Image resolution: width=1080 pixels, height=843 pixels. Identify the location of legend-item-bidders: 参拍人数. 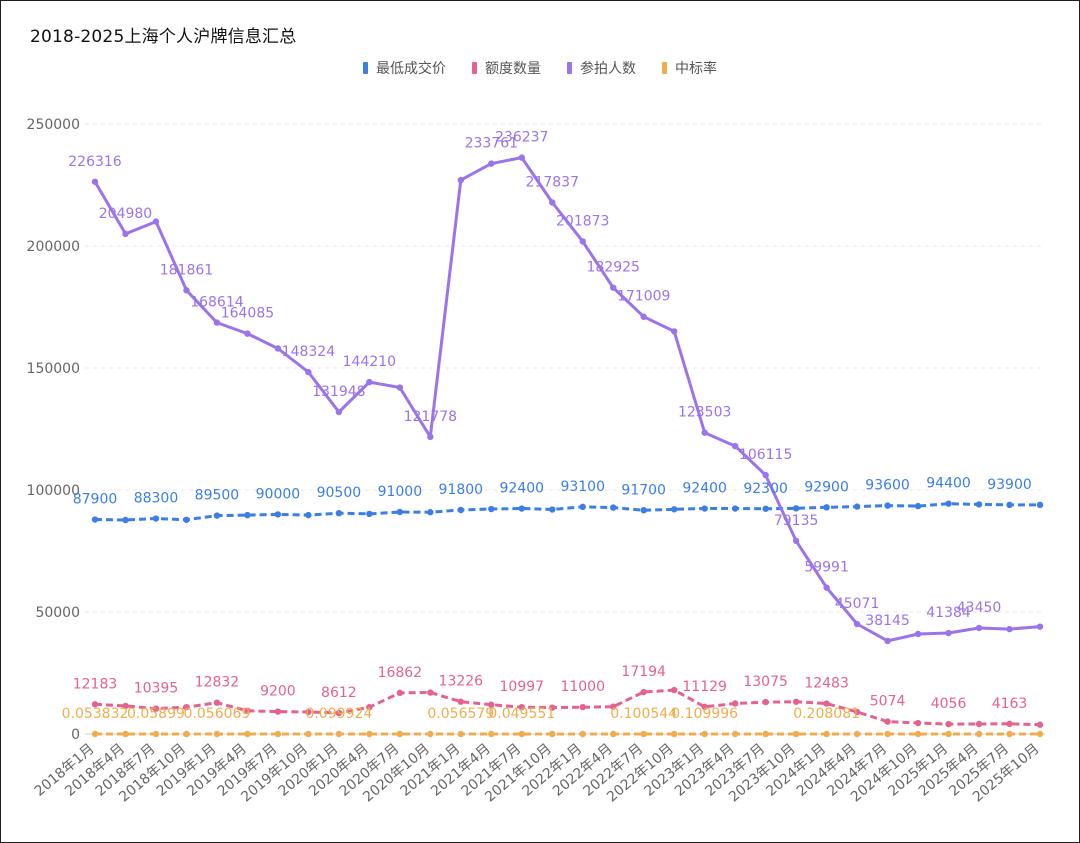
(601, 68).